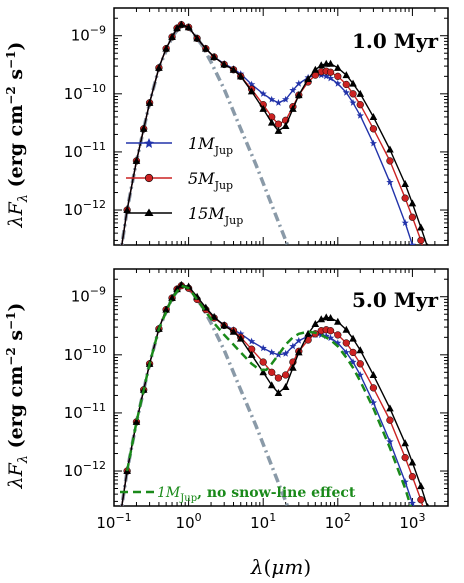  What do you see at coordinates (238, 494) in the screenshot?
I see `green-annotation: 1MJup, no snow-line effect` at bounding box center [238, 494].